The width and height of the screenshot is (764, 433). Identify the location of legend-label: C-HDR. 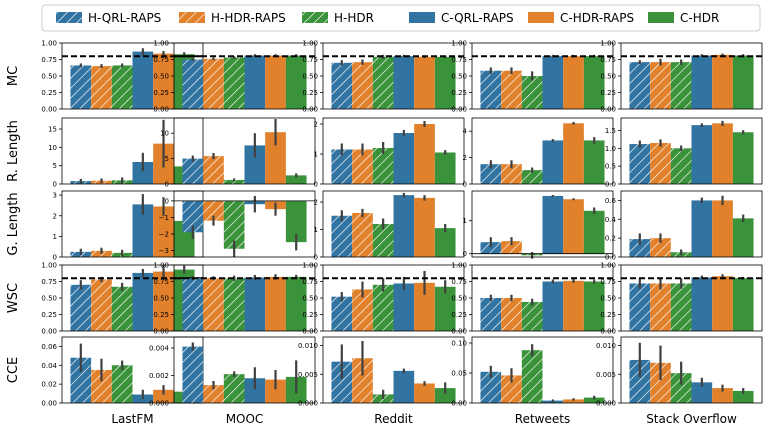
(699, 18).